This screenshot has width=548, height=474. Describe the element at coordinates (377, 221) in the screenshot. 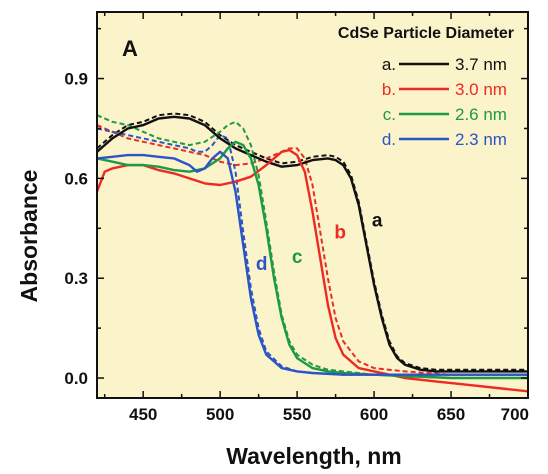

I see `curve-label-a: a` at that location.